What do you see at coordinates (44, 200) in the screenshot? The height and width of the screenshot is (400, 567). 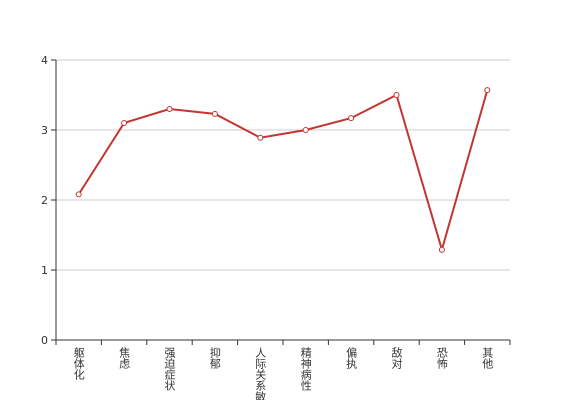 I see `y-tick-label: 2` at bounding box center [44, 200].